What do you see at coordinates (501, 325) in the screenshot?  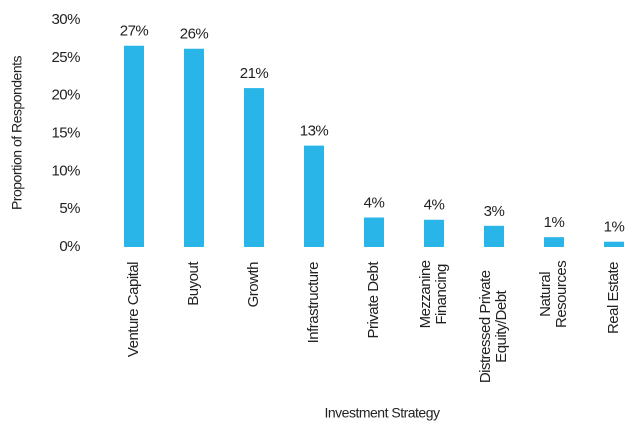 I see `x-tick-label-line: Equity/Debt` at bounding box center [501, 325].